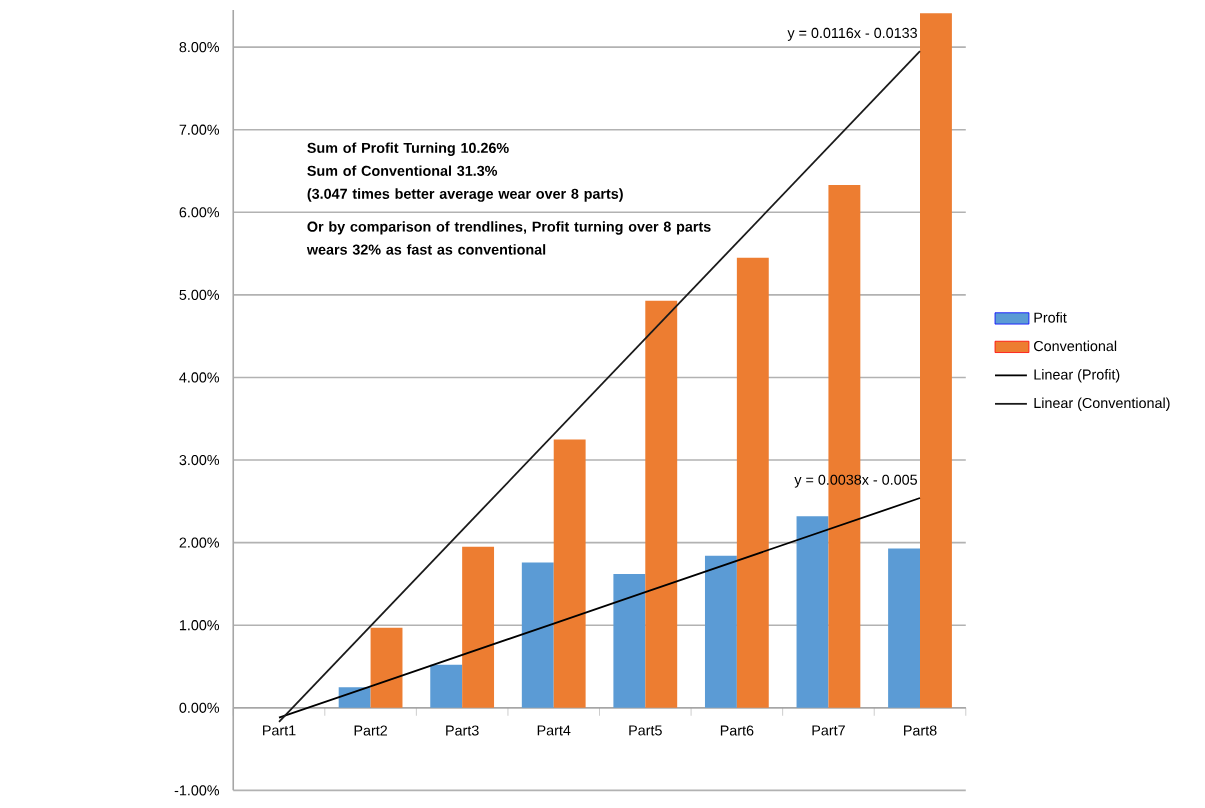 Image resolution: width=1205 pixels, height=808 pixels. I want to click on annotation: y = 0.0116x - 0.0133, so click(852, 34).